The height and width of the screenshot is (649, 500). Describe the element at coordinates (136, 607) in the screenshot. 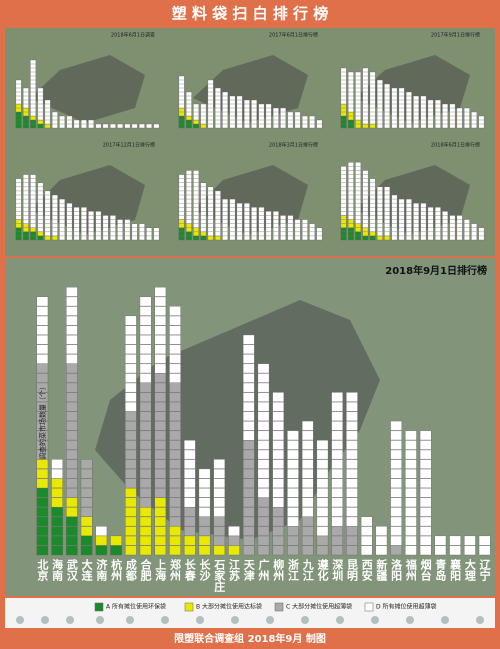

I see `legend-label: A 所有摊位使用环保袋` at that location.